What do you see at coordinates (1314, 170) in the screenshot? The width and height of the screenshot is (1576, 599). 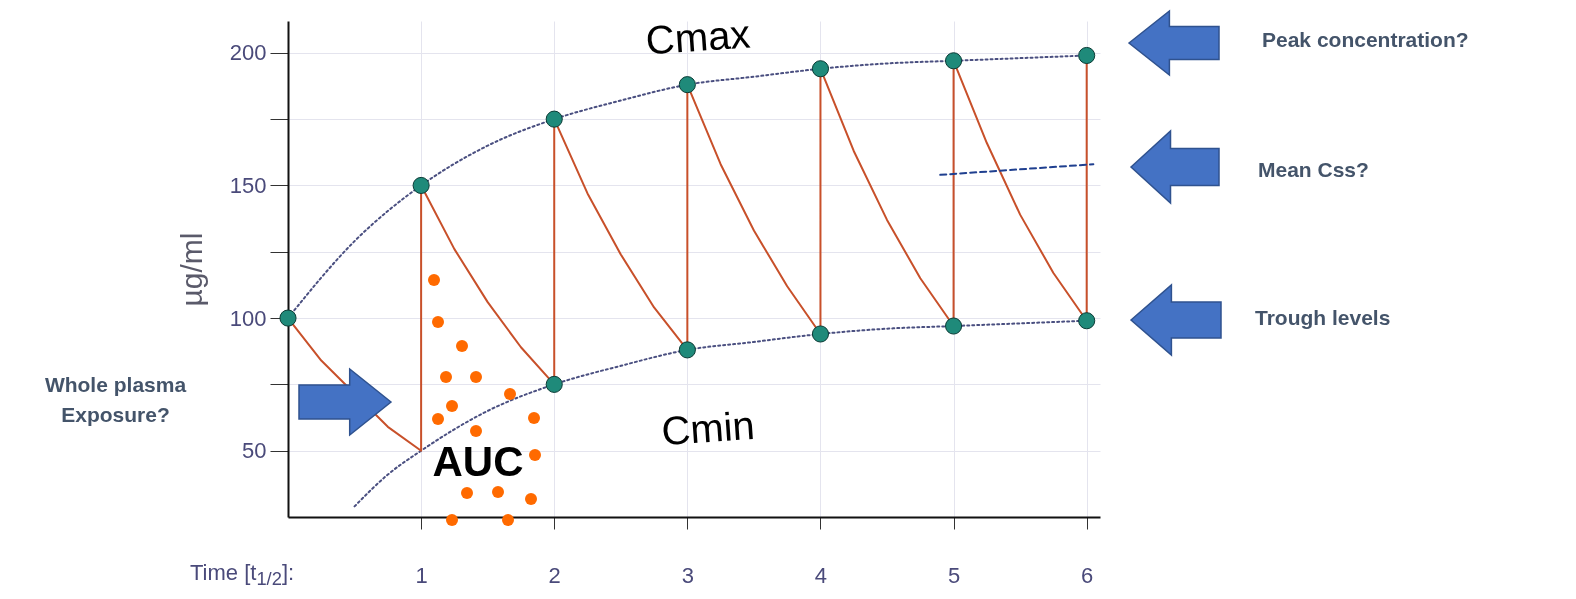 I see `text: Mean Css?` at bounding box center [1314, 170].